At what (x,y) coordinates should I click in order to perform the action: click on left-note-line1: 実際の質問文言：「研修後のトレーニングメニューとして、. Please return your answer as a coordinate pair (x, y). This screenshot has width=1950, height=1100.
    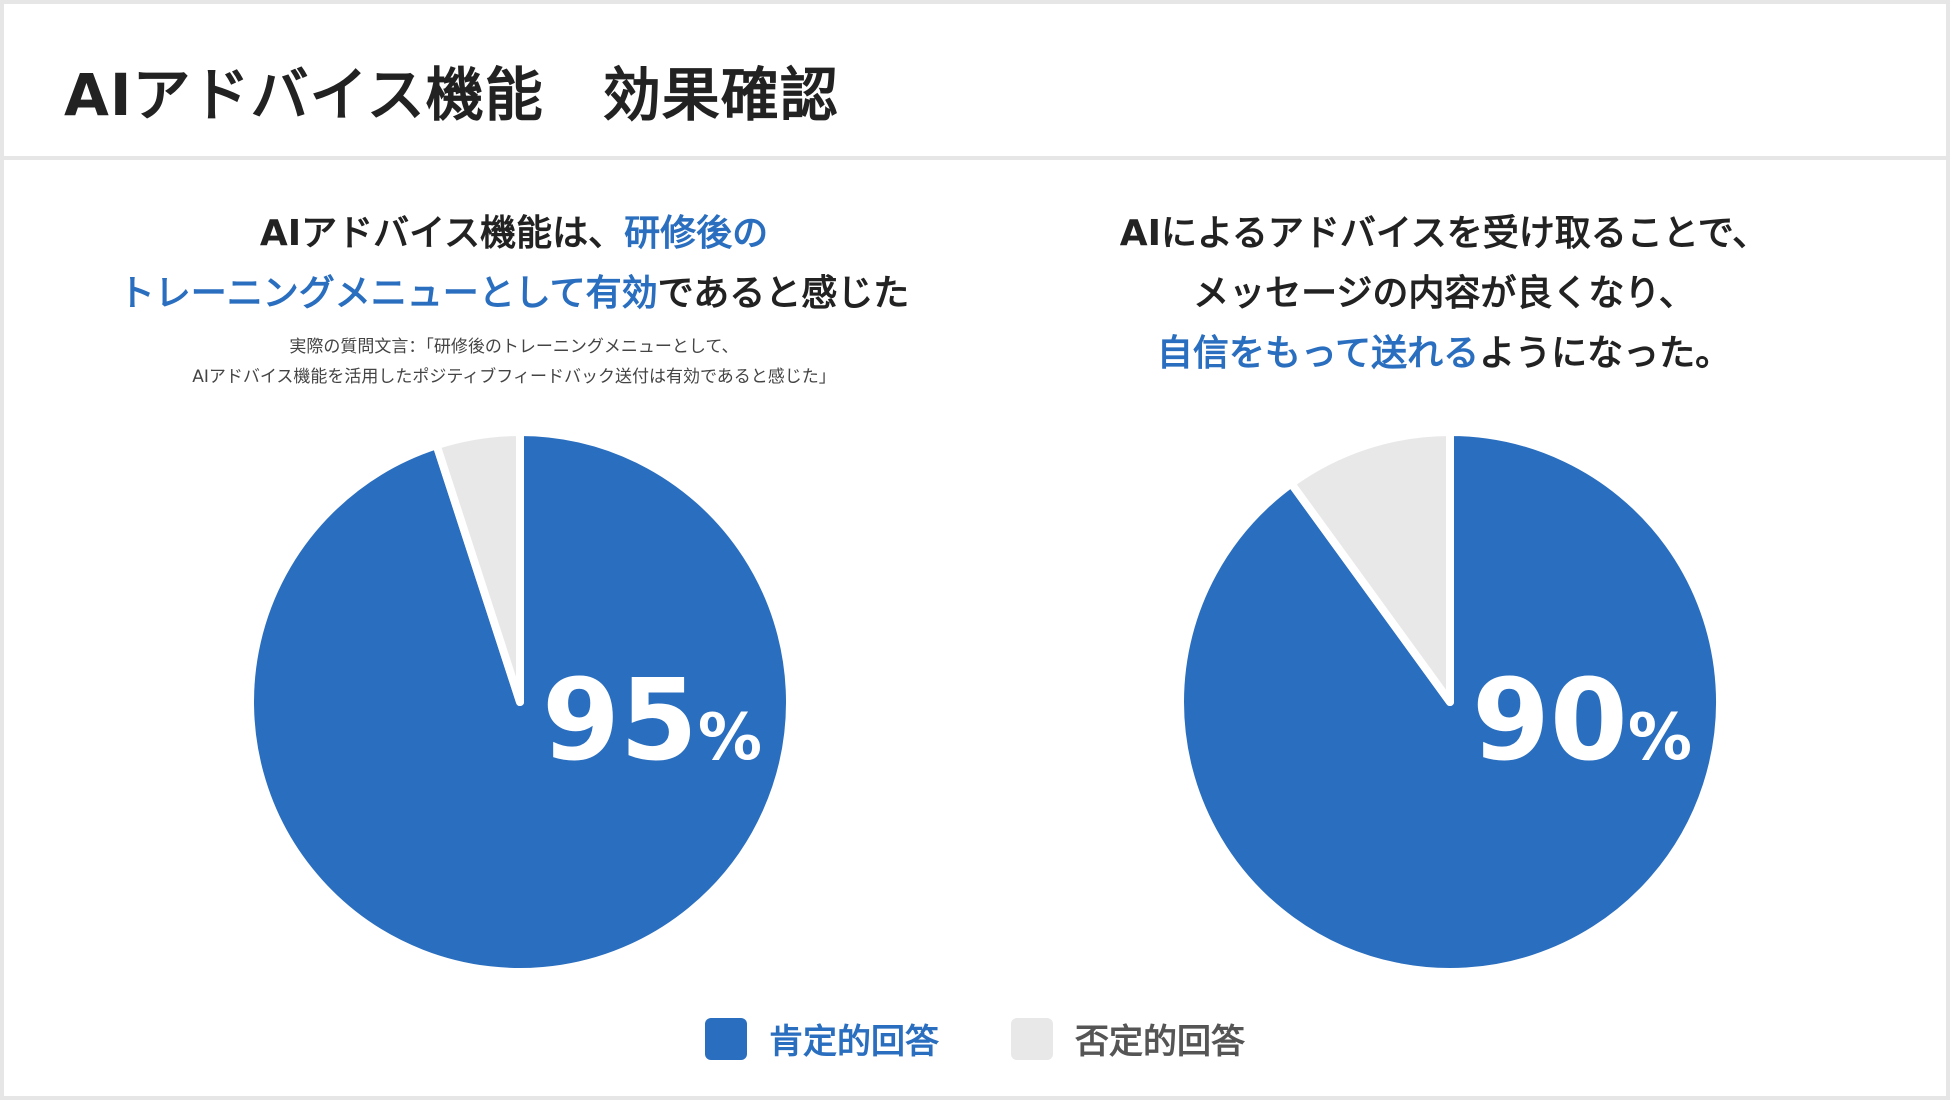
    Looking at the image, I should click on (514, 347).